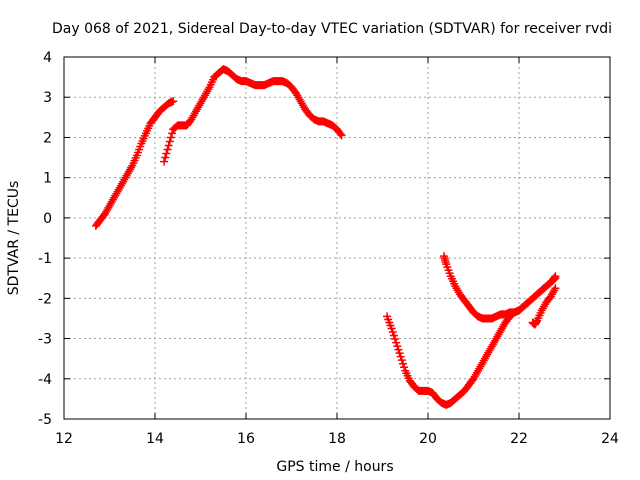  Describe the element at coordinates (64, 439) in the screenshot. I see `x-tick-label: 12` at that location.